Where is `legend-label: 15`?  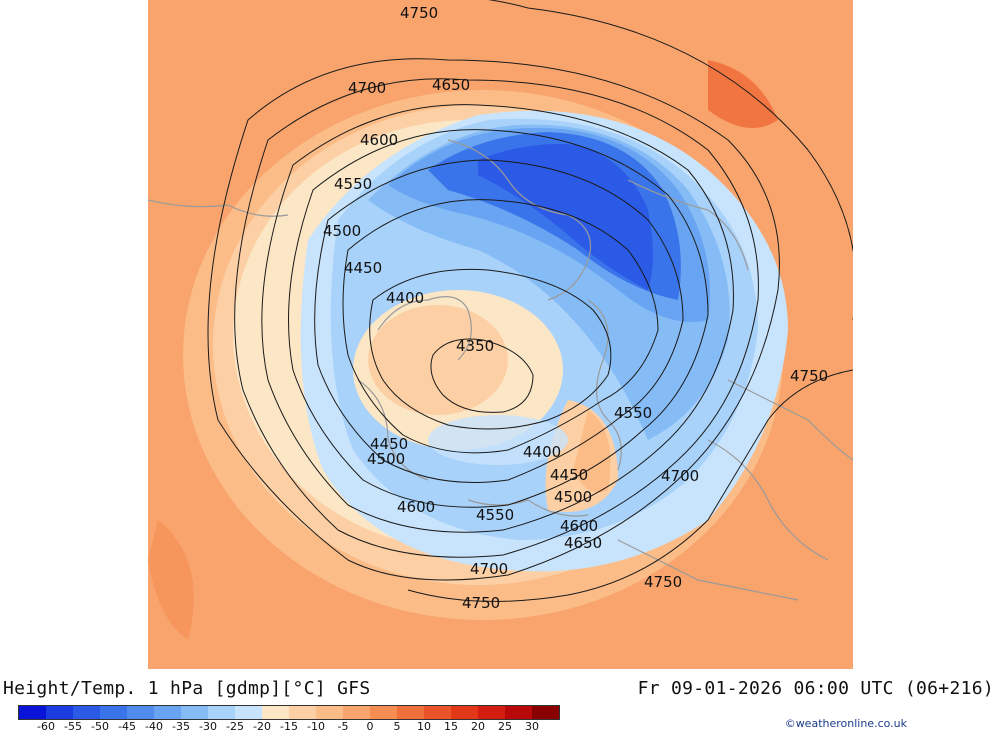 legend-label: 15 is located at coordinates (451, 726).